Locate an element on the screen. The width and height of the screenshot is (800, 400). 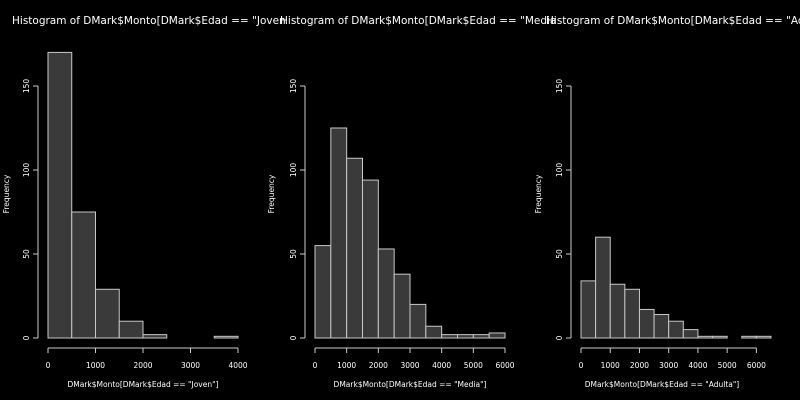
x-axis-label: DMark$Monto[DMark$Edad == "Adulta"] is located at coordinates (662, 384).